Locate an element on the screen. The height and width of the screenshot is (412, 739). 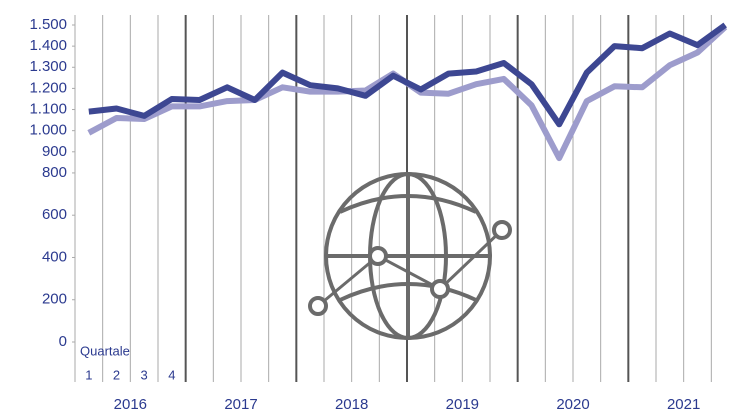
y-tick-label: 400 is located at coordinates (54, 256).